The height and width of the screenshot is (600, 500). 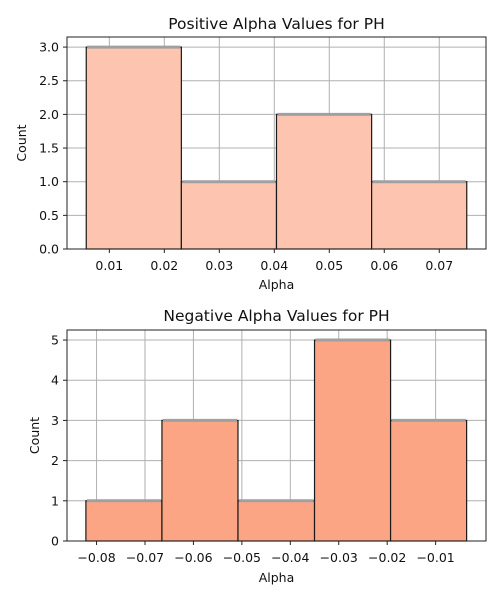 What do you see at coordinates (193, 557) in the screenshot?
I see `x-tick-label: −0.06` at bounding box center [193, 557].